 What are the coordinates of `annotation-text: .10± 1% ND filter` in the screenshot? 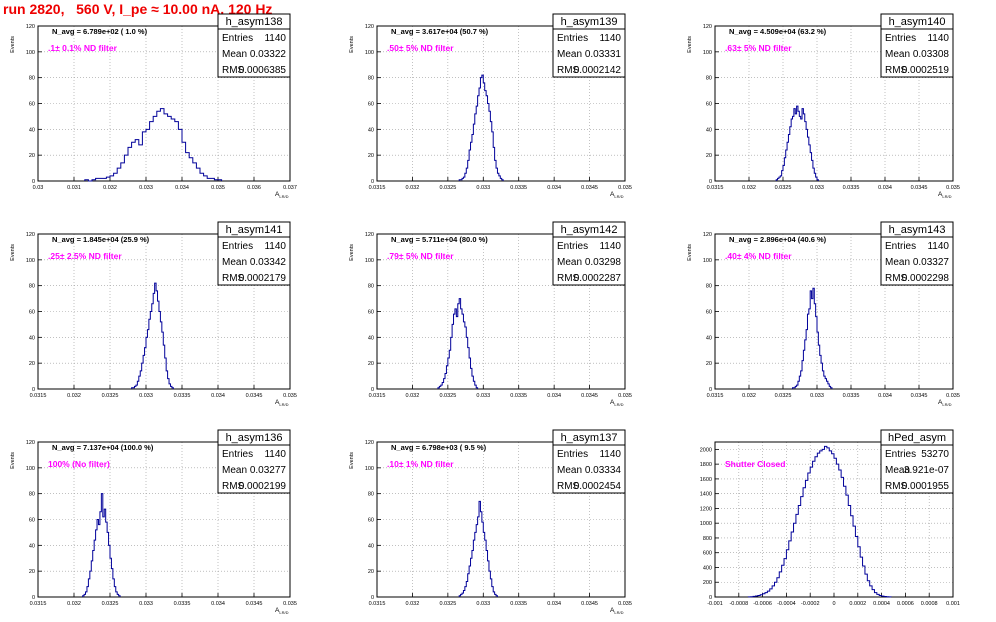 It's located at (420, 464).